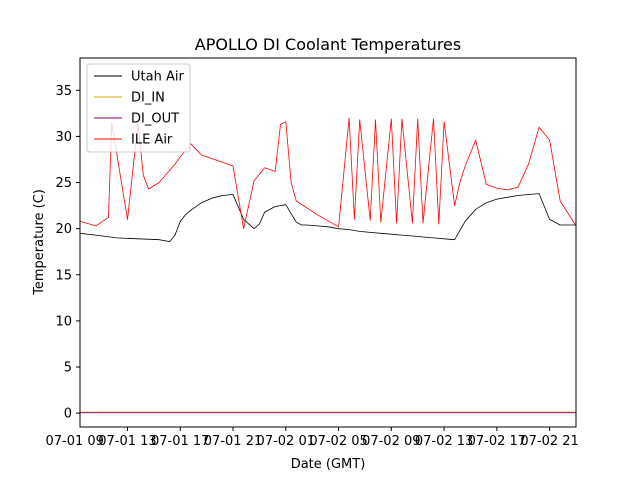 The height and width of the screenshot is (480, 640). What do you see at coordinates (549, 441) in the screenshot?
I see `x-tick-label: 07-02 21` at bounding box center [549, 441].